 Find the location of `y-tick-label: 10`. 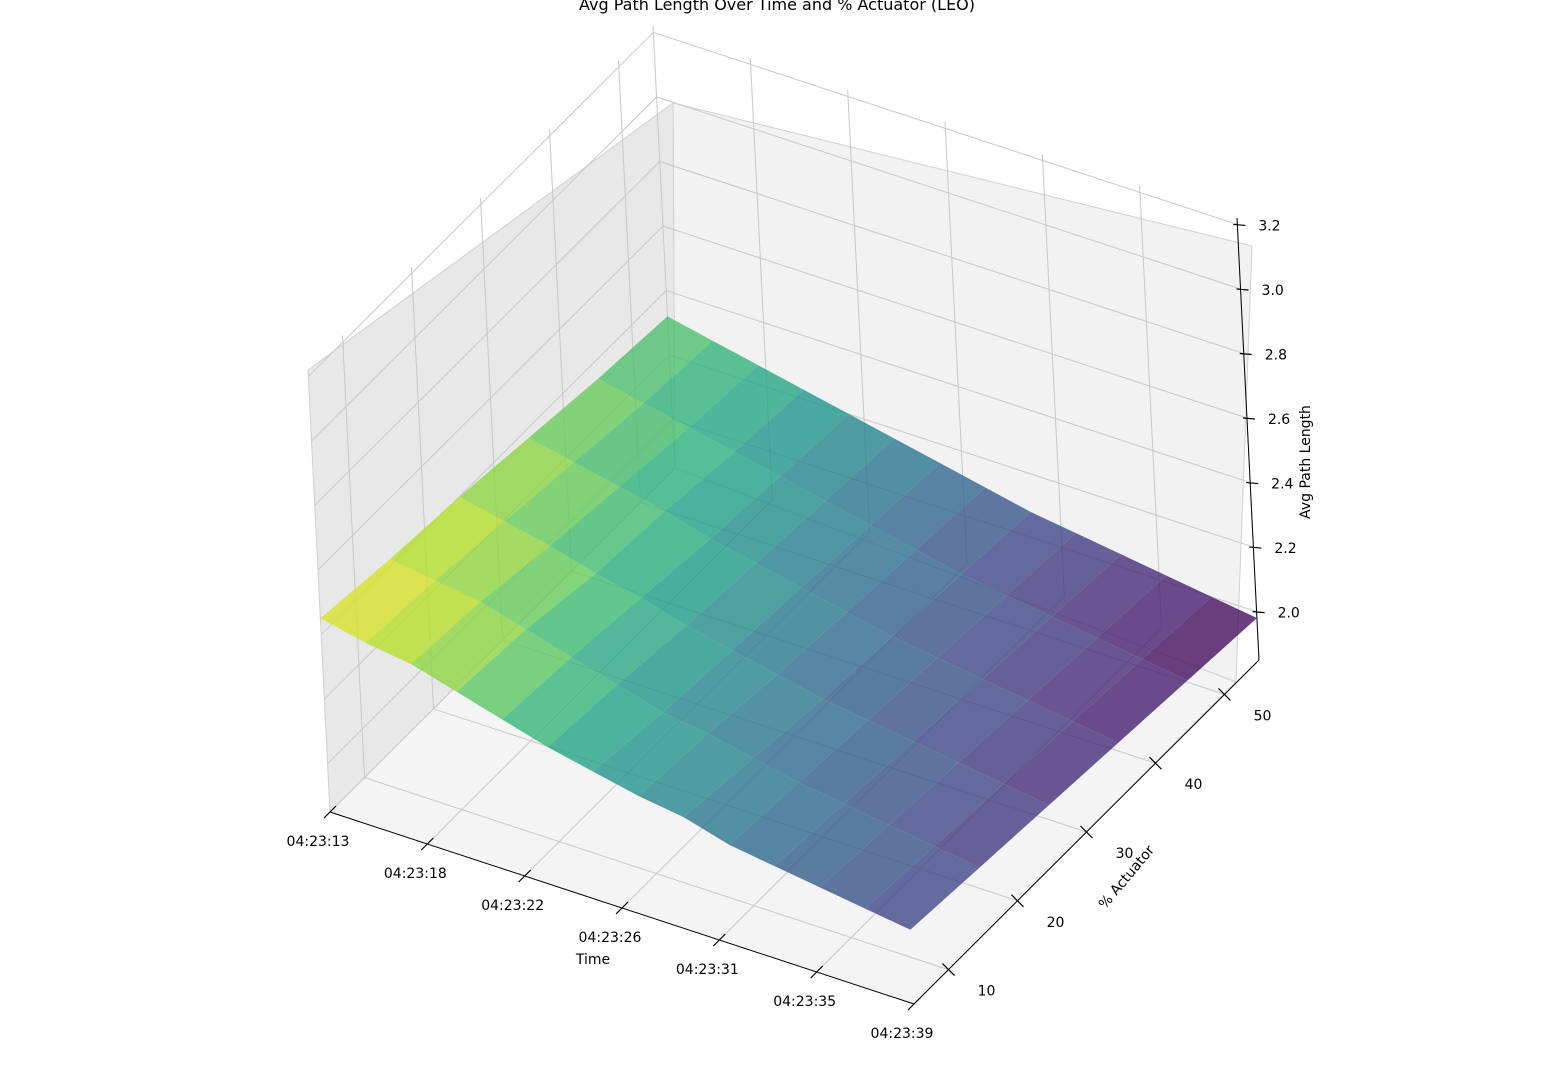

y-tick-label: 10 is located at coordinates (987, 992).